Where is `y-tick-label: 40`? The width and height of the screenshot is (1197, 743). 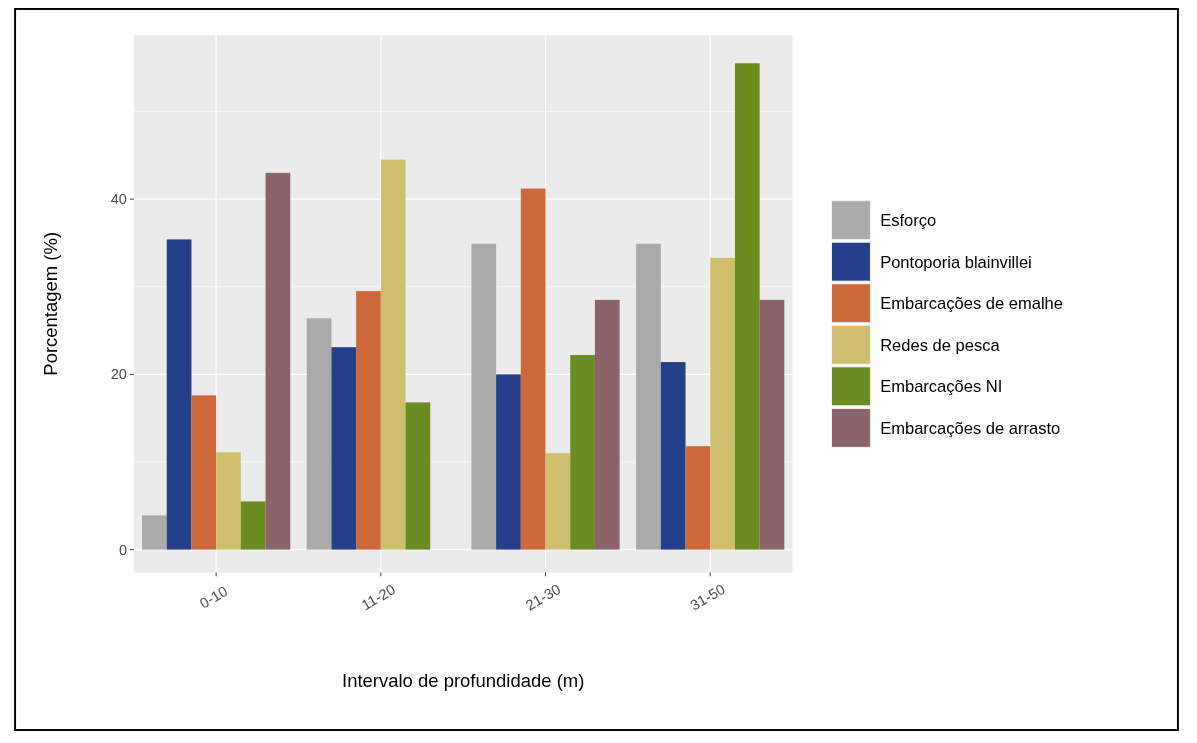 y-tick-label: 40 is located at coordinates (118, 199).